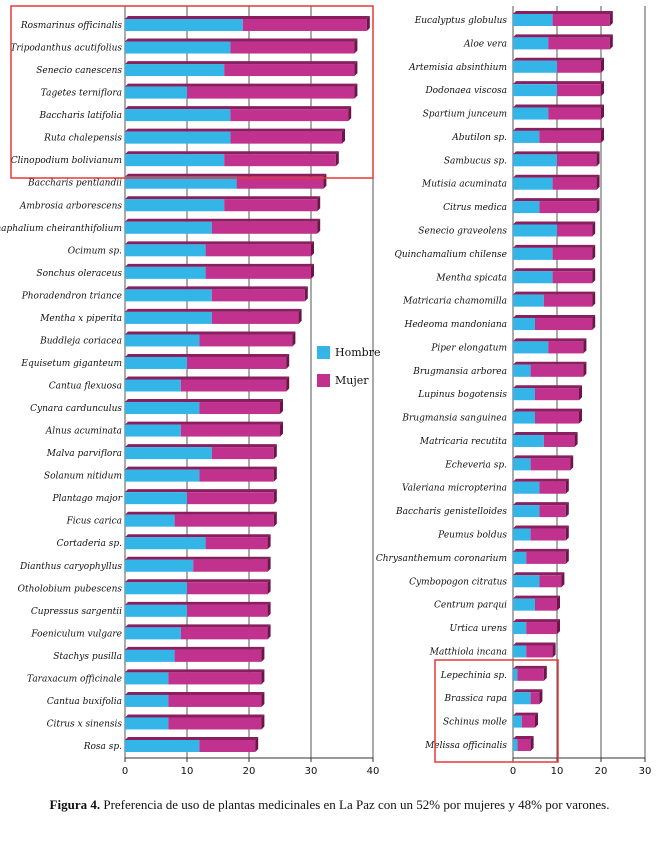 This screenshot has width=659, height=842. What do you see at coordinates (210, 333) in the screenshot?
I see `left-bar-top-buddleja-coriacea` at bounding box center [210, 333].